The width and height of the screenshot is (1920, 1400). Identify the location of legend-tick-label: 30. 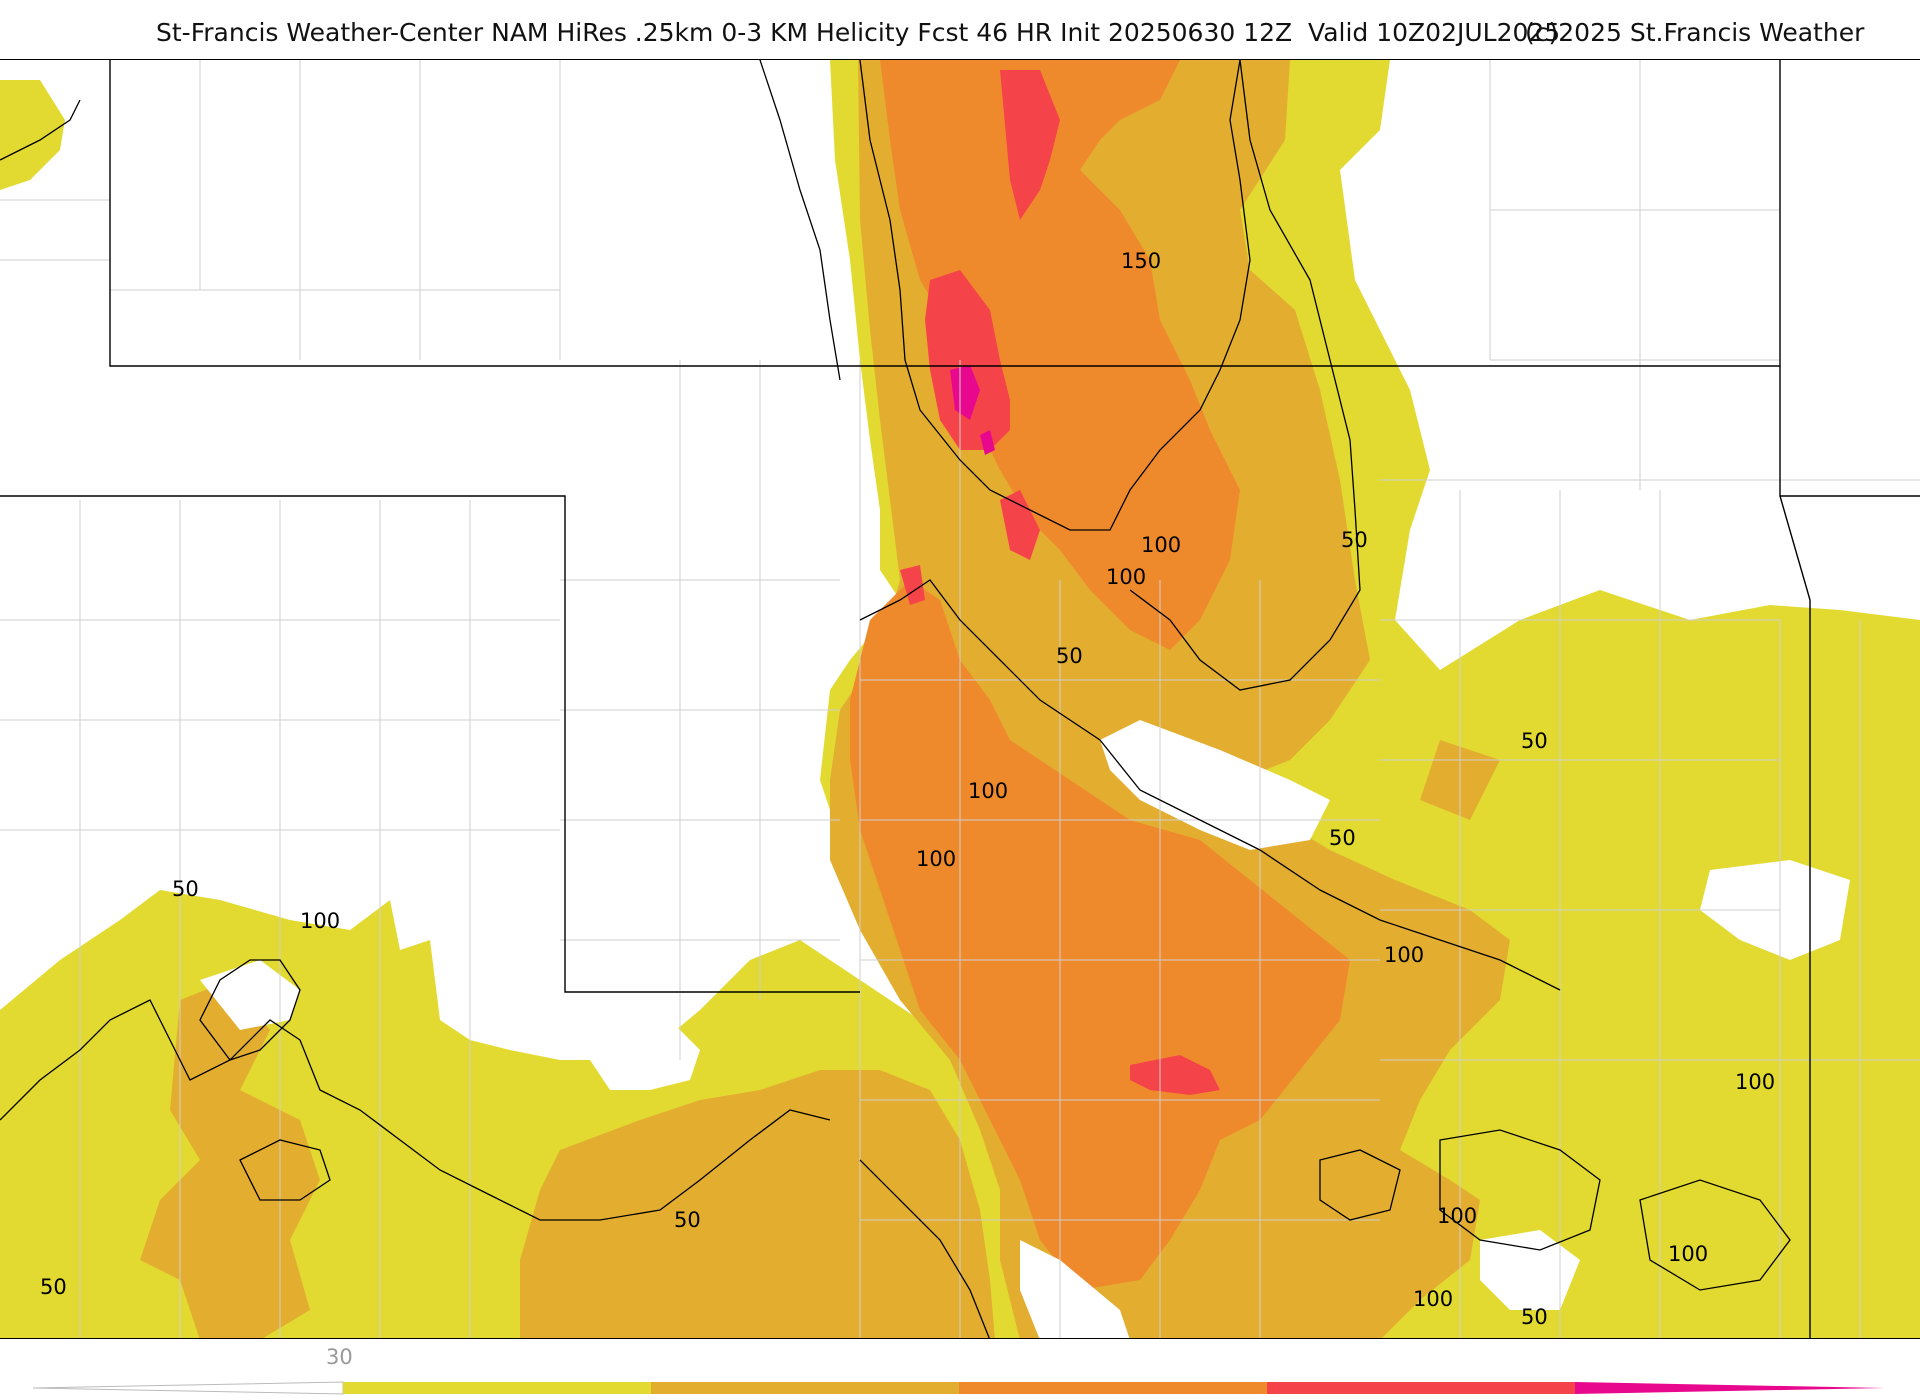
(339, 1357).